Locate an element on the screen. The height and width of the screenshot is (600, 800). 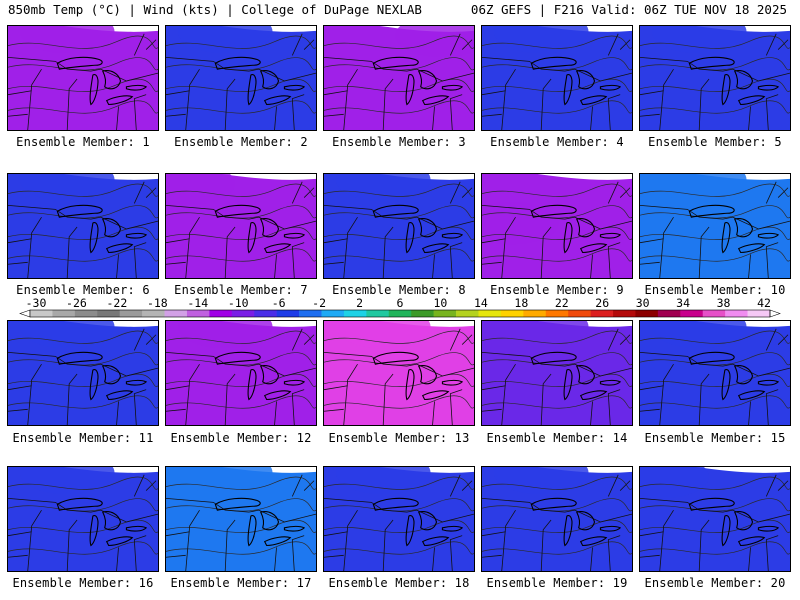
ensemble-member-label: Ensemble Member: 6 is located at coordinates (83, 290).